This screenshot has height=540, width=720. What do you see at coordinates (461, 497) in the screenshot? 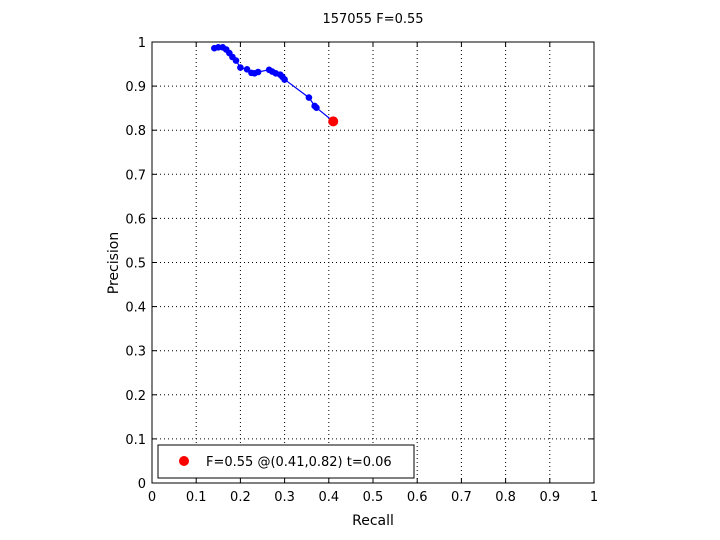
I see `x-tick-label: 0.7` at bounding box center [461, 497].